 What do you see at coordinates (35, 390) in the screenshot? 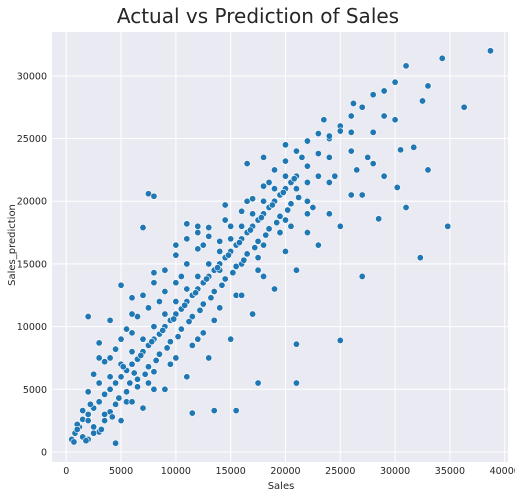
I see `y-tick-label: 5000` at bounding box center [35, 390].